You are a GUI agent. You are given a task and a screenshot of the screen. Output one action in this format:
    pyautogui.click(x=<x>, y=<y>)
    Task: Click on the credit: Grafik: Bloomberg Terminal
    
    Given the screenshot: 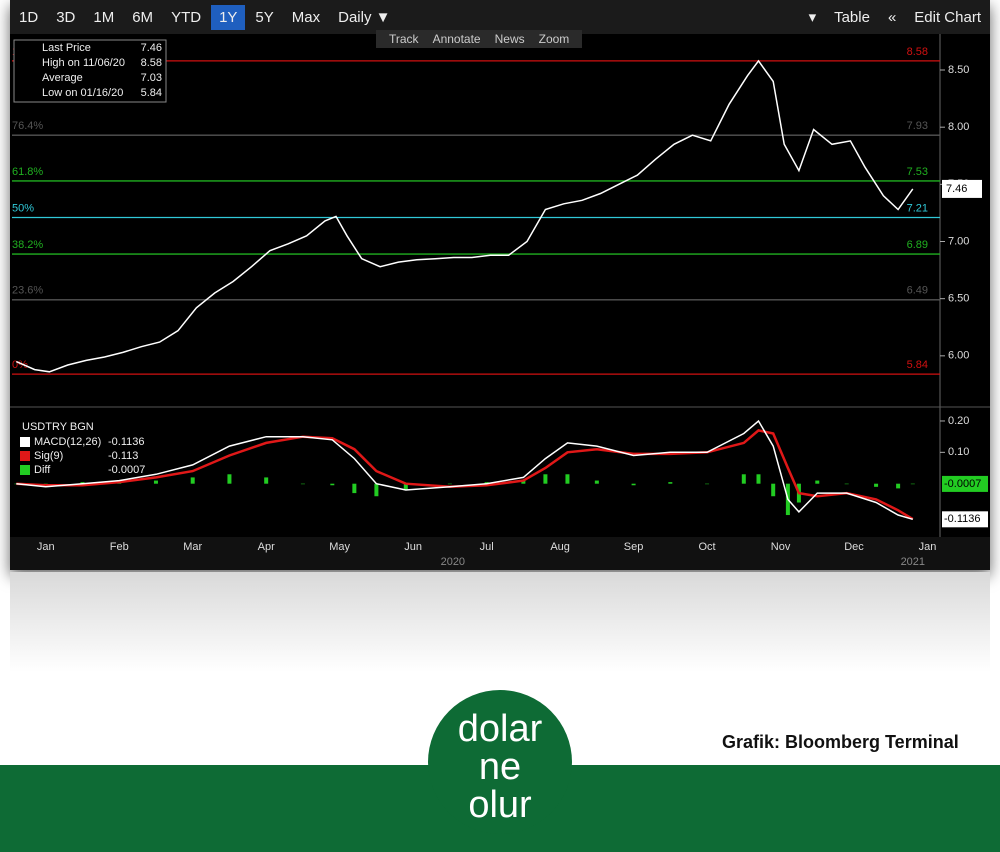 What is the action you would take?
    pyautogui.click(x=840, y=742)
    